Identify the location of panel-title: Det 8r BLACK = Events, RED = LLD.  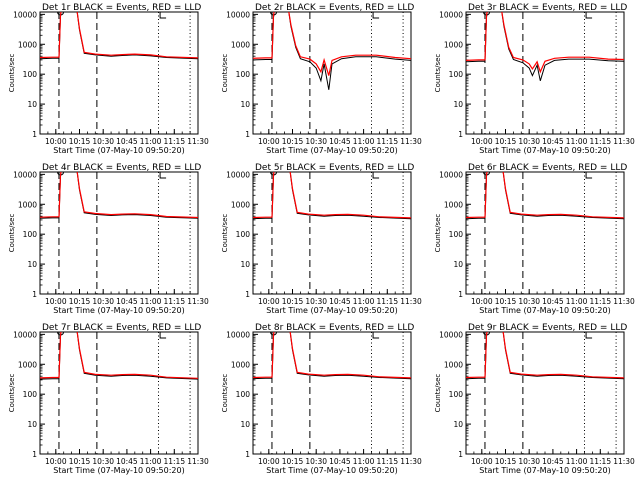
(334, 328).